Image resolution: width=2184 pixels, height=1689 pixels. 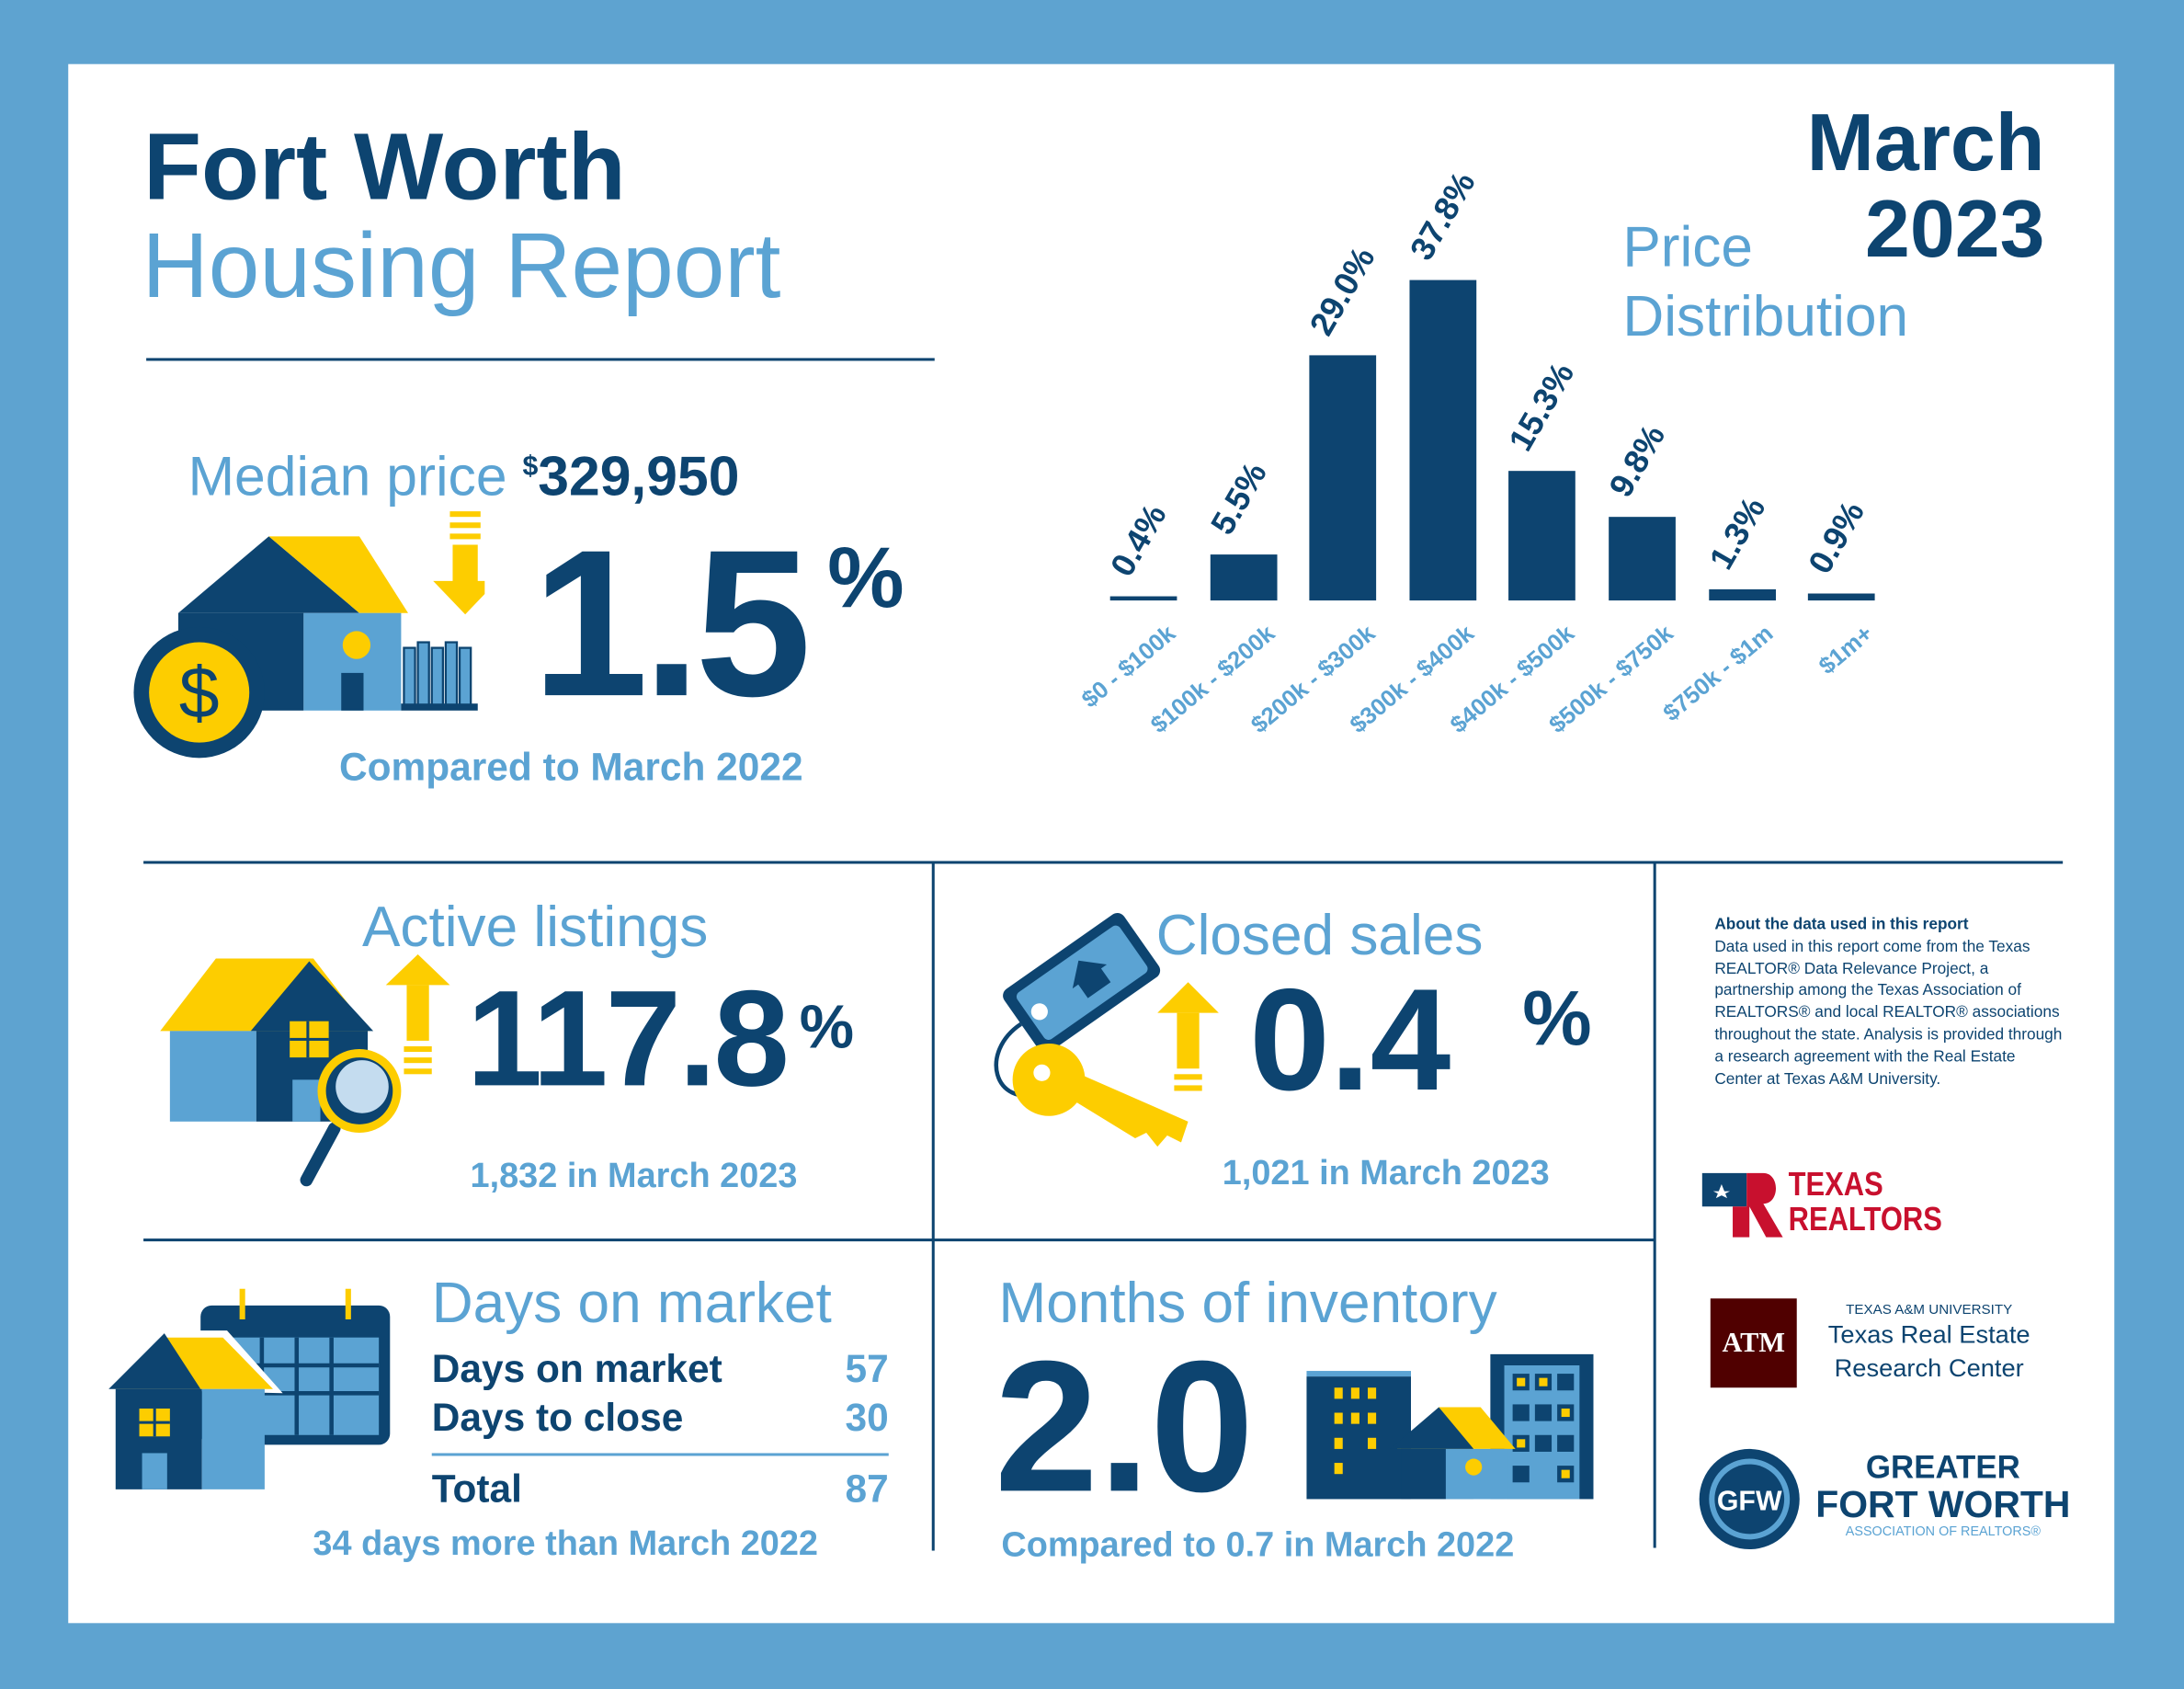 What do you see at coordinates (827, 1027) in the screenshot?
I see `active-change-unit: %` at bounding box center [827, 1027].